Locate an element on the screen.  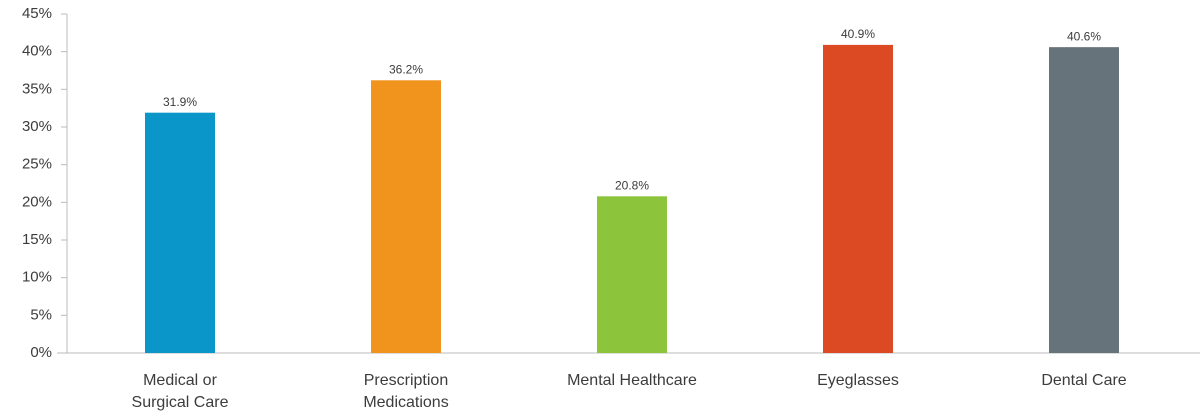
value-label: 40.6% is located at coordinates (1084, 36).